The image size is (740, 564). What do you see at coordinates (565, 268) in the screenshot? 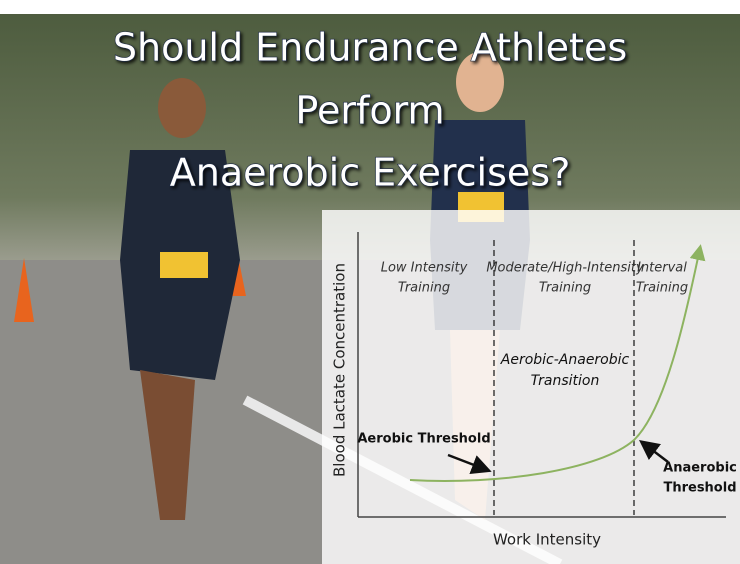
I see `zone-label: Moderate/High-Intensity` at bounding box center [565, 268].